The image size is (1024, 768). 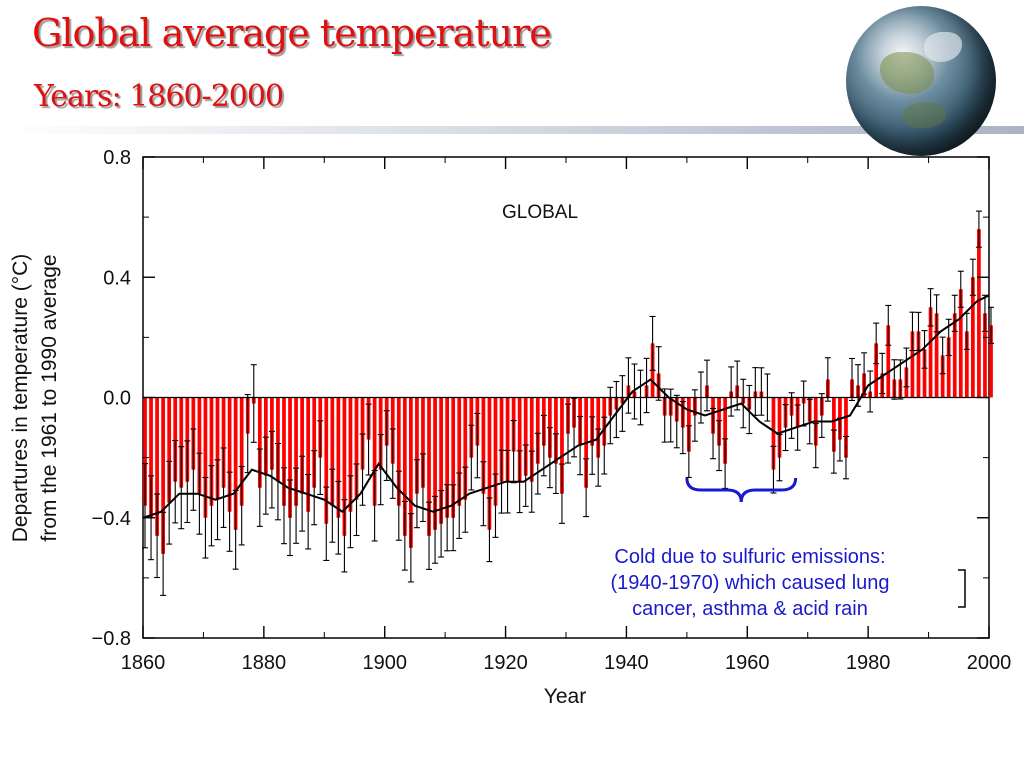 I want to click on x-tick-label: 1880, so click(x=264, y=663).